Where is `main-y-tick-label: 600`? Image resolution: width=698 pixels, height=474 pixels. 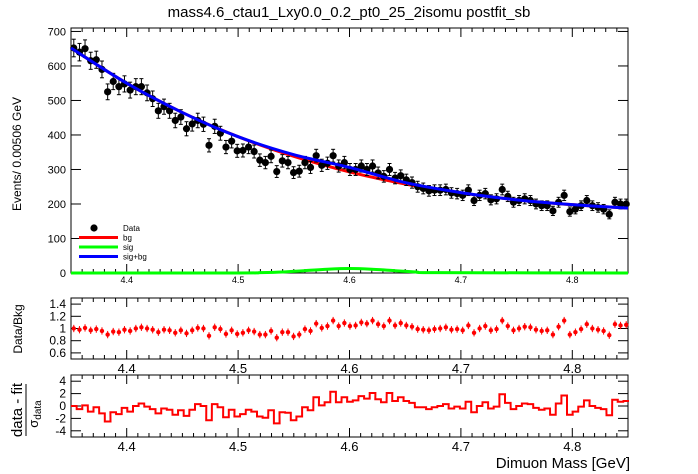
main-y-tick-label: 600 is located at coordinates (57, 67).